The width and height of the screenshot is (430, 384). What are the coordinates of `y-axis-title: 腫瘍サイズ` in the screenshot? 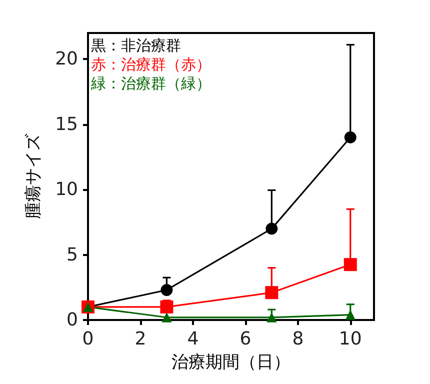 It's located at (34, 176).